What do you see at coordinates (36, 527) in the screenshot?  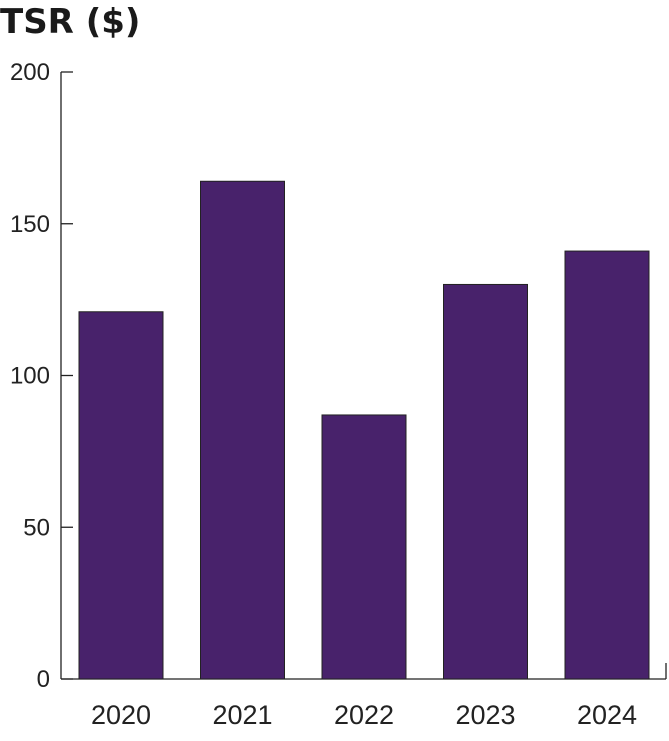 I see `y-tick-label: 50` at bounding box center [36, 527].